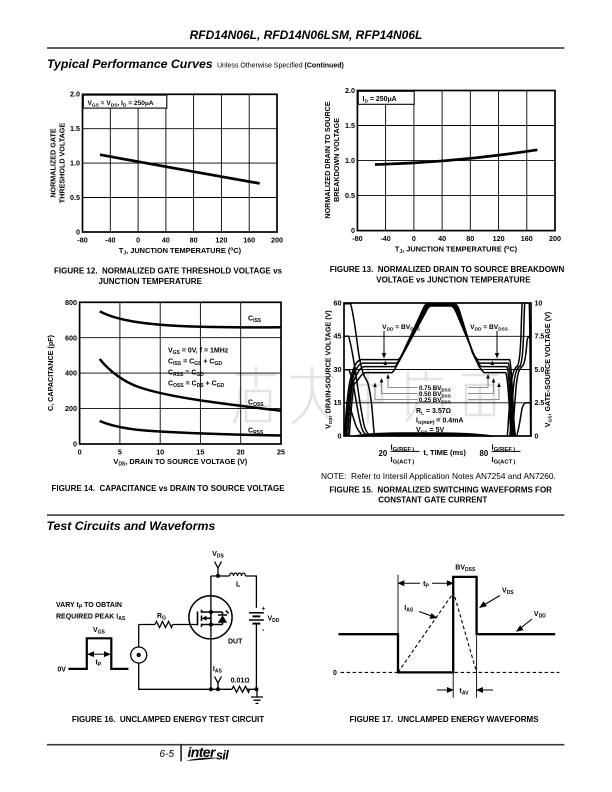 The height and width of the screenshot is (792, 612). I want to click on svg-text: Typical Performance Curves, so click(130, 64).